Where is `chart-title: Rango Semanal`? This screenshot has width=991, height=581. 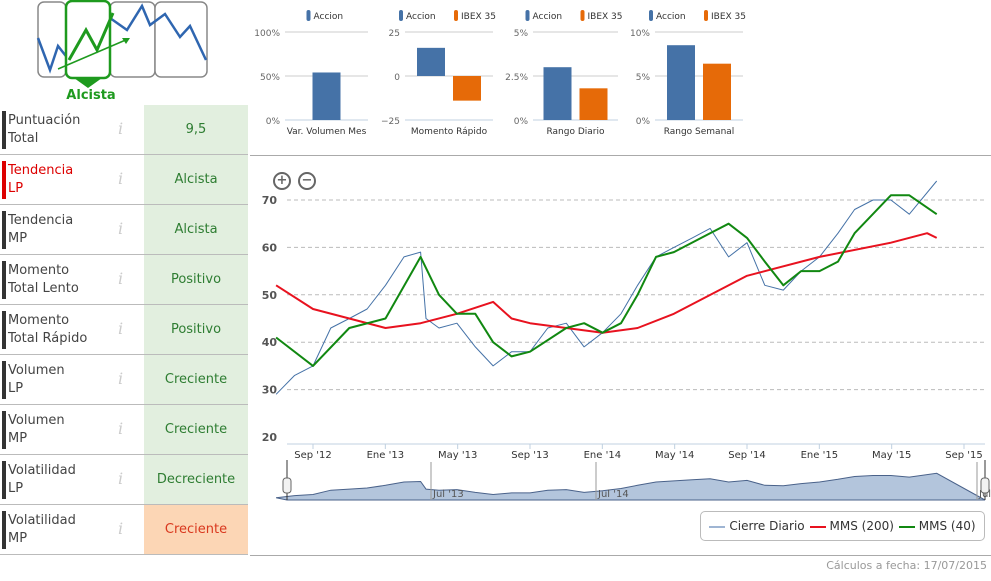 chart-title: Rango Semanal is located at coordinates (699, 132).